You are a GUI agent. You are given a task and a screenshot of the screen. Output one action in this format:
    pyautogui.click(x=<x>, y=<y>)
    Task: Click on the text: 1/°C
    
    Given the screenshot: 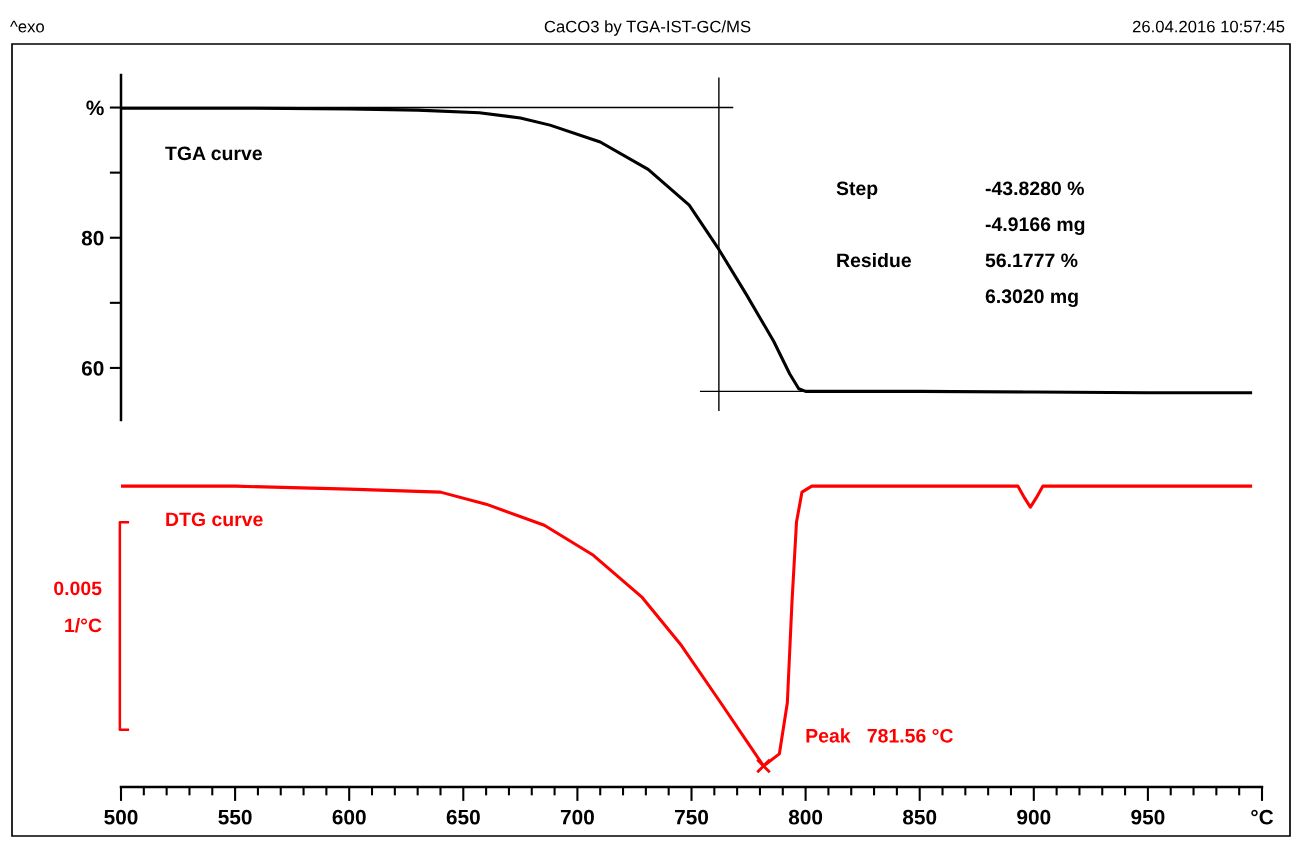 What is the action you would take?
    pyautogui.click(x=83, y=625)
    